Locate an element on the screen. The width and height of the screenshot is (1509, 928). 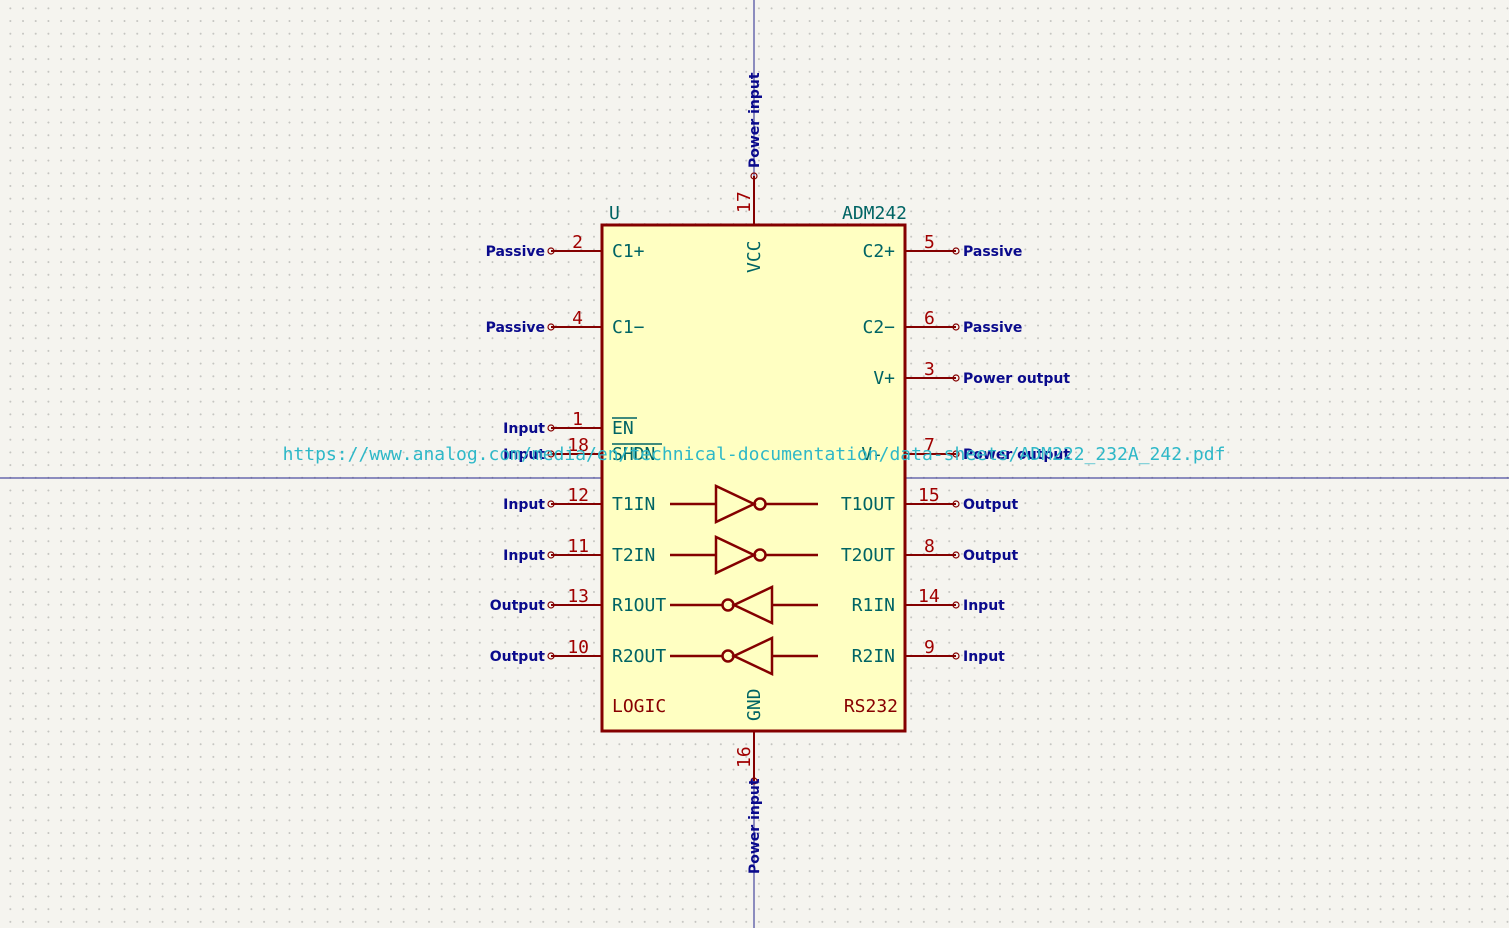
pin-type-1: Input is located at coordinates (524, 429).